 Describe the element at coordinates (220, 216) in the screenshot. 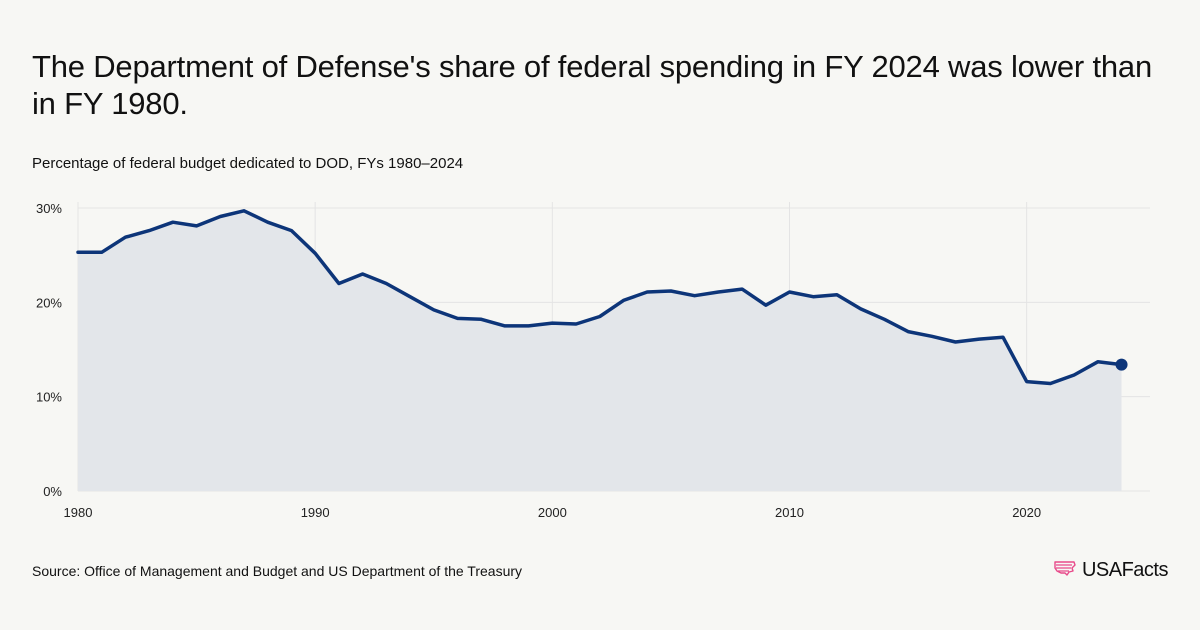

I see `data-point-1986` at that location.